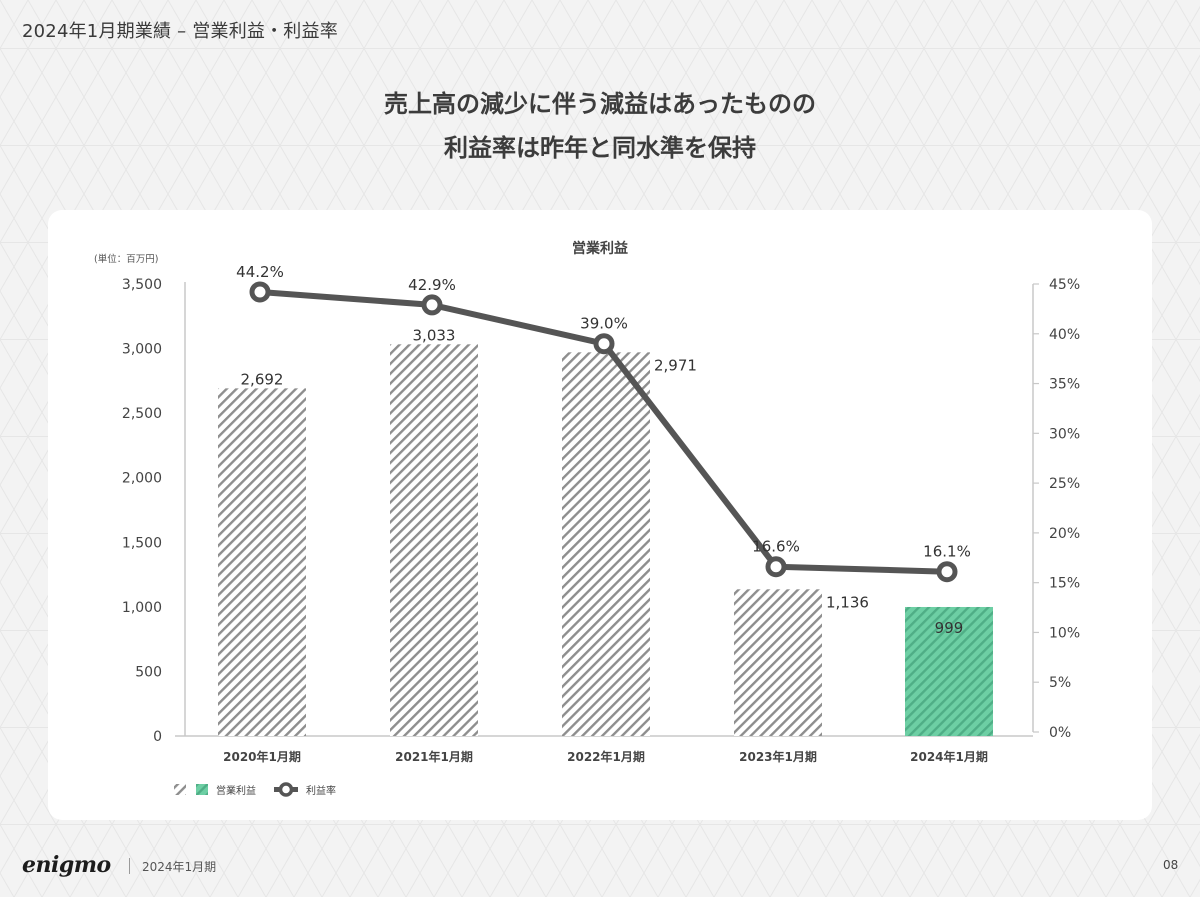 The image size is (1200, 897). I want to click on left-axis-tick-label: 1,500, so click(142, 543).